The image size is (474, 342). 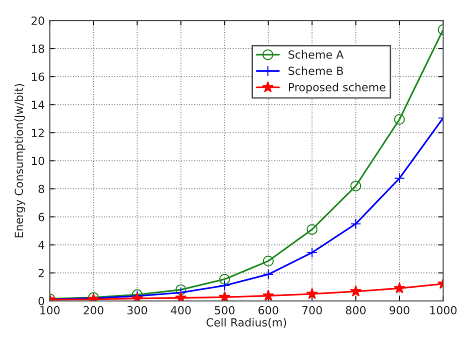 What do you see at coordinates (41, 217) in the screenshot?
I see `y-tick-label: 6` at bounding box center [41, 217].